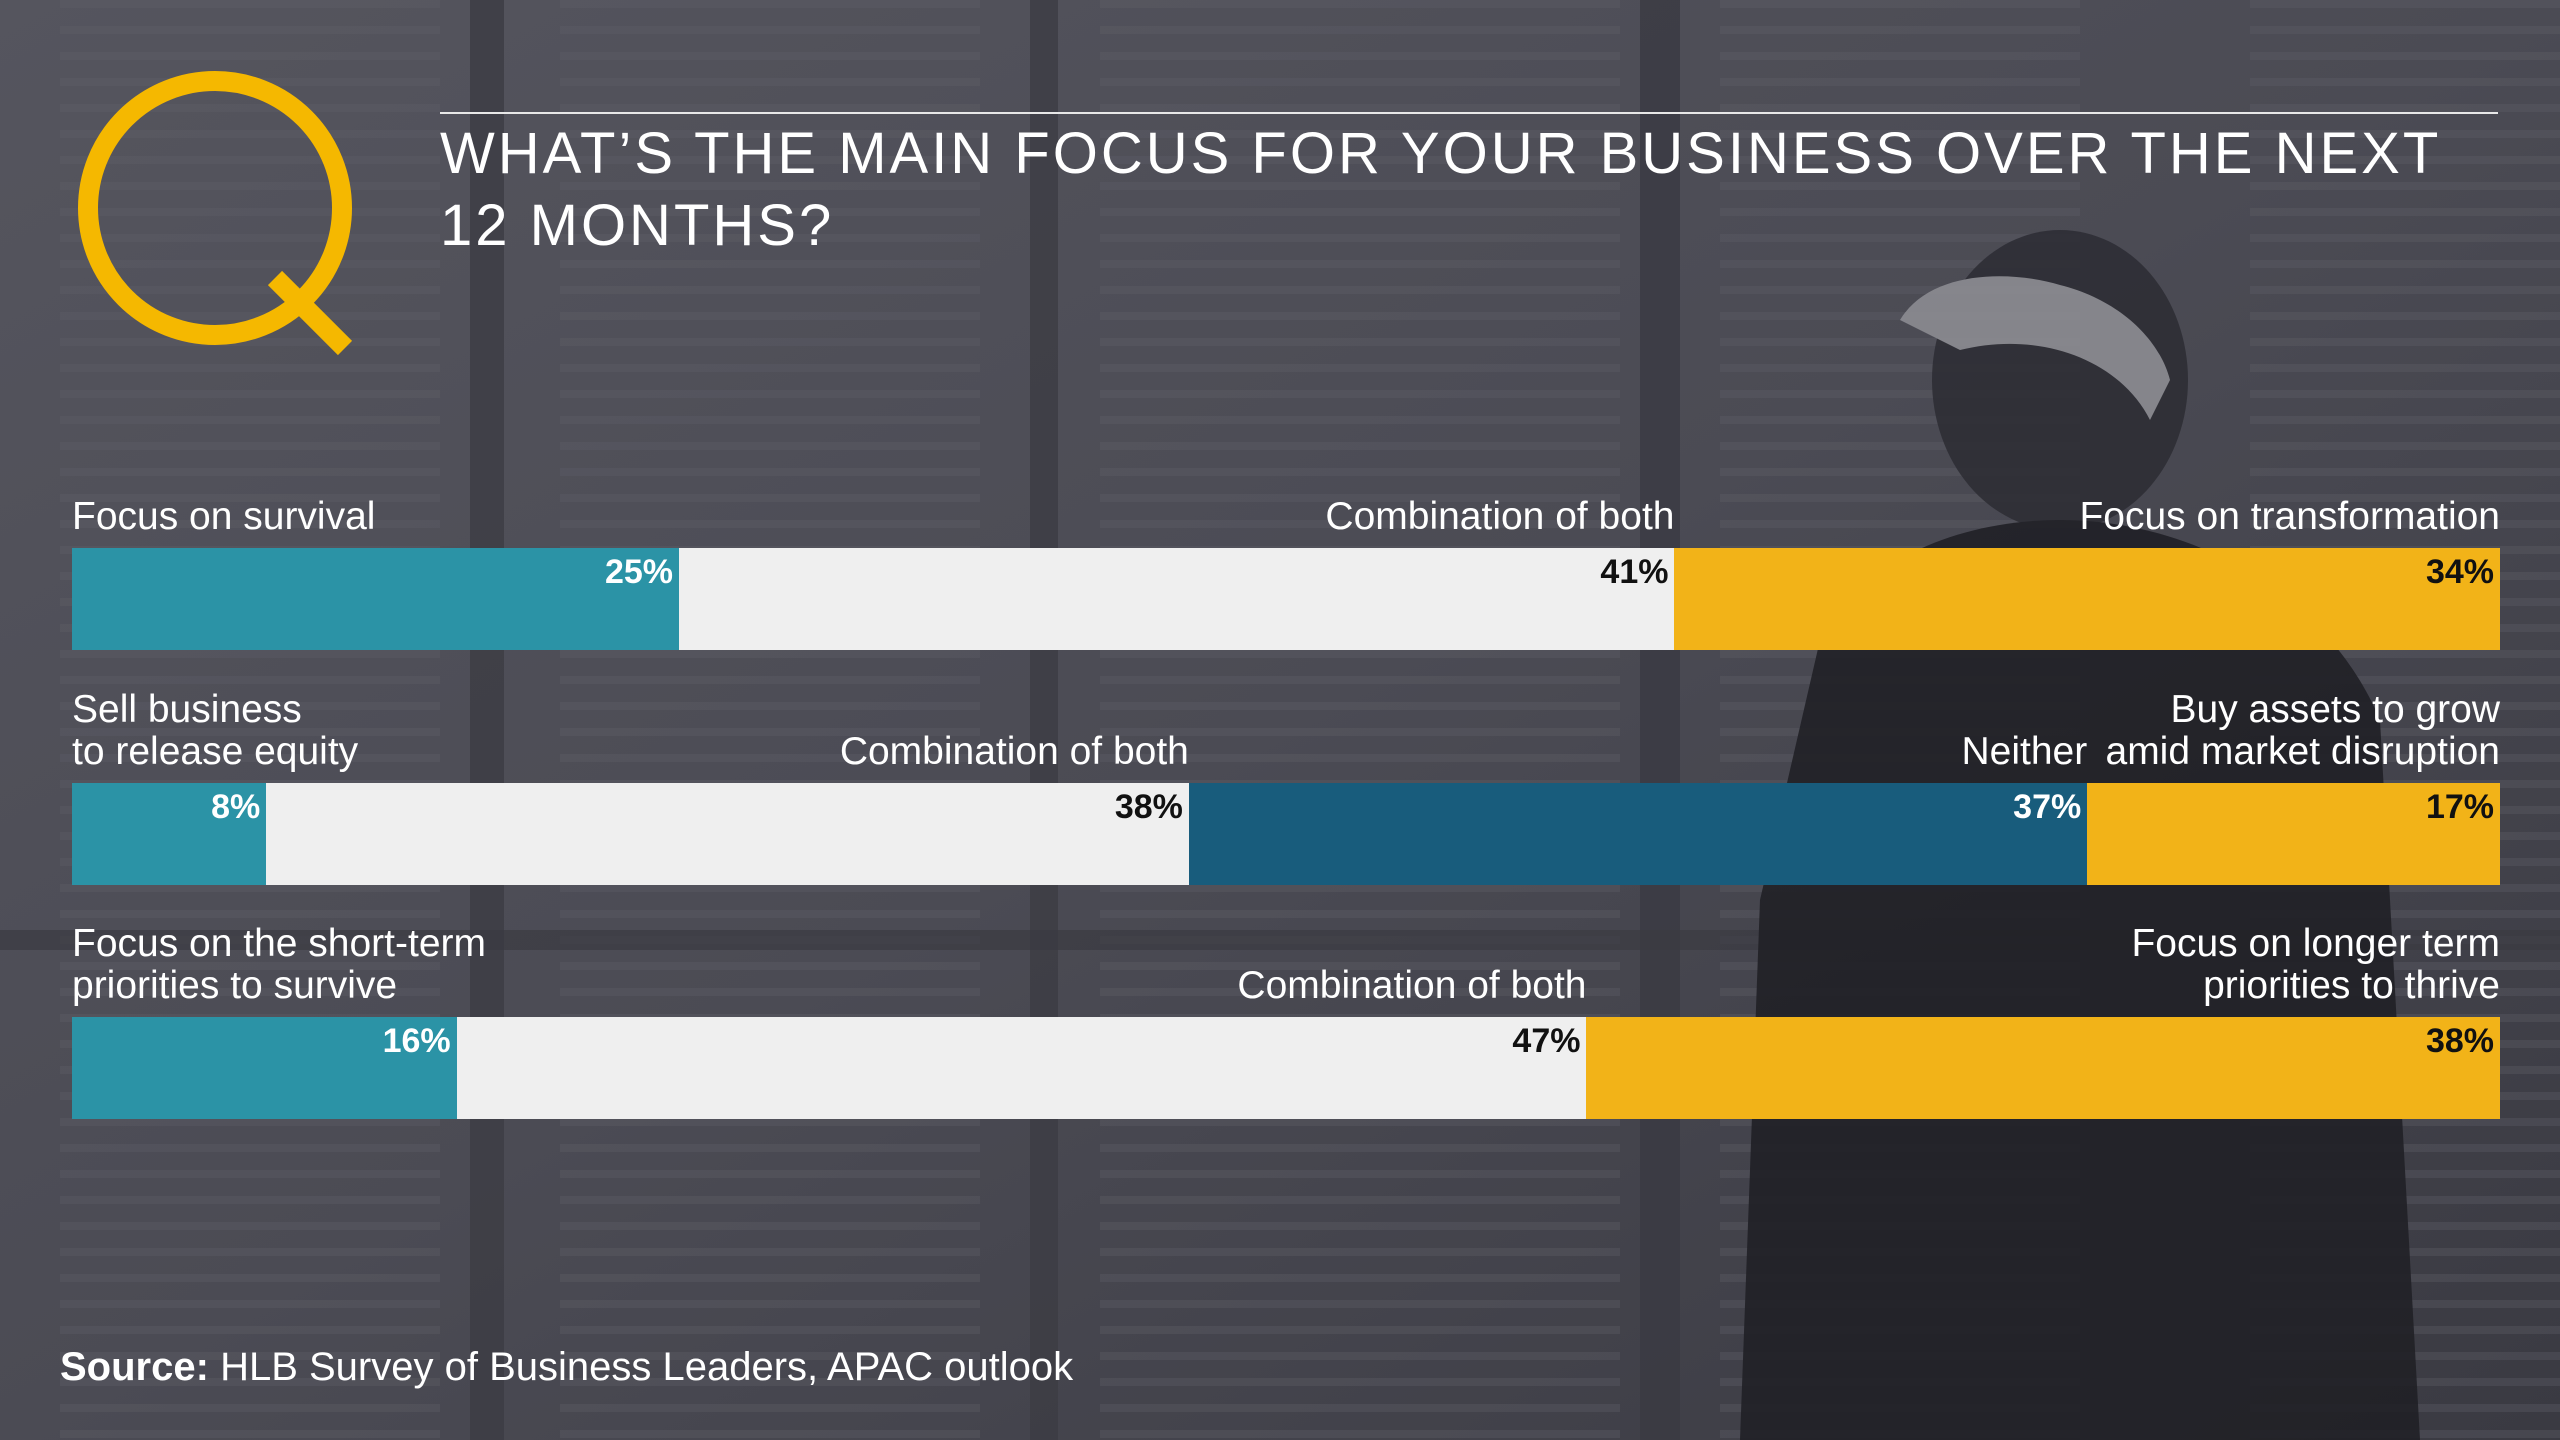 Image resolution: width=2560 pixels, height=1440 pixels. Describe the element at coordinates (224, 516) in the screenshot. I see `segment-label: Focus on survival` at that location.